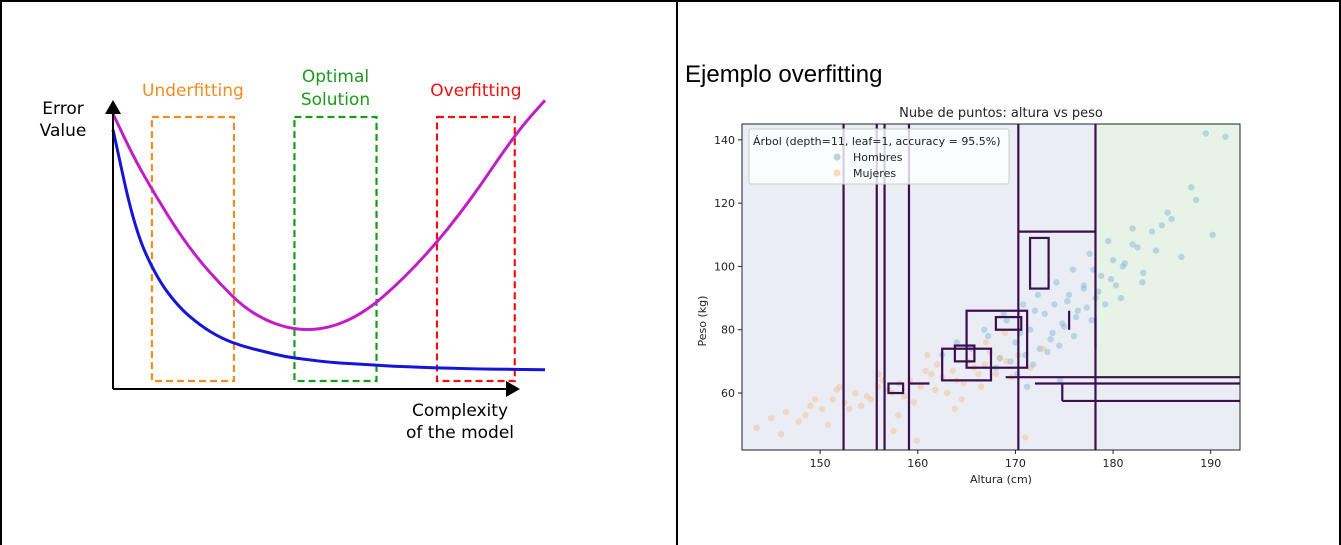  I want to click on x-label-line-1: of the model, so click(460, 433).